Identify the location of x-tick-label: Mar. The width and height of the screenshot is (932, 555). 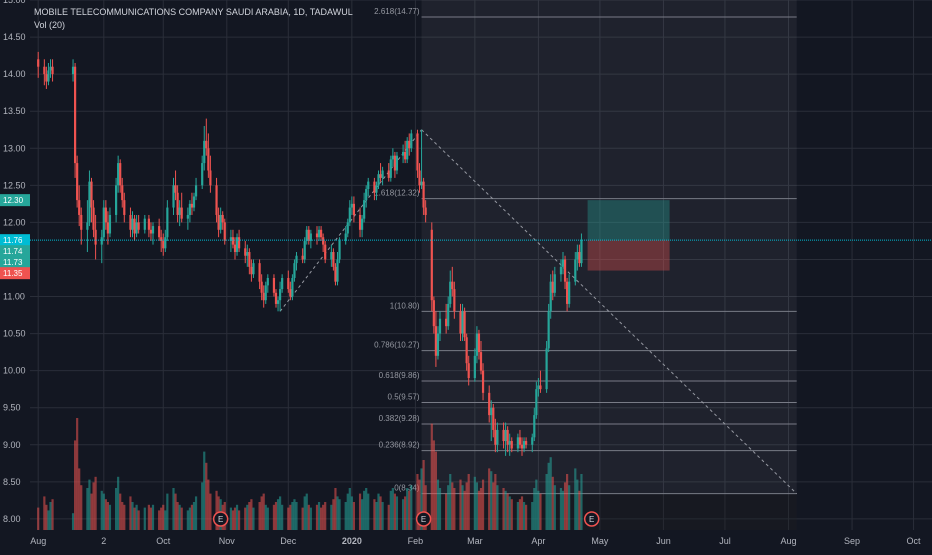
(475, 541).